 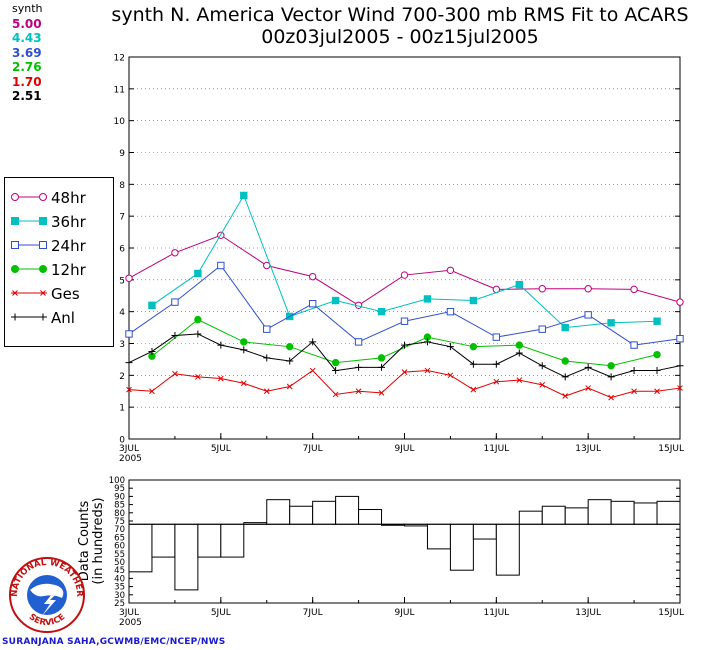 I want to click on stat-value: 3.69, so click(x=27, y=52).